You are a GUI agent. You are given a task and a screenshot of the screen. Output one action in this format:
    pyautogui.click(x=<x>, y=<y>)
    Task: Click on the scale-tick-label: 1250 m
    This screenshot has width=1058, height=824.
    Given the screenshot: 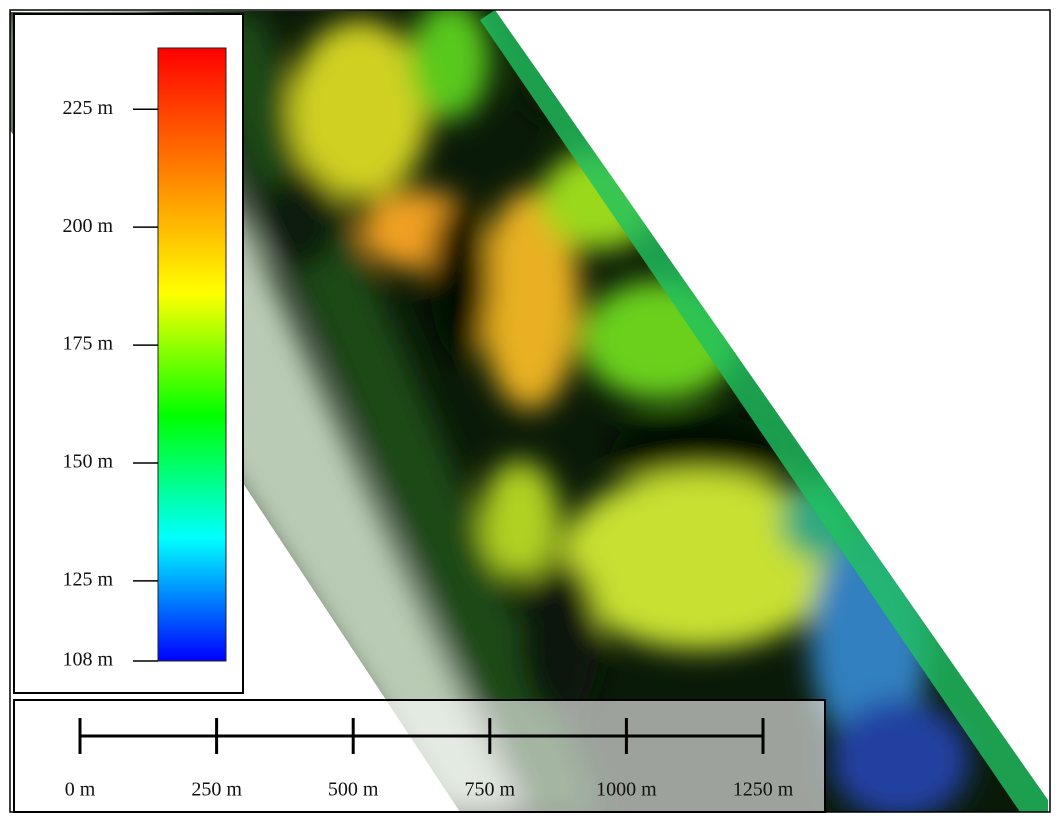 What is the action you would take?
    pyautogui.click(x=763, y=790)
    